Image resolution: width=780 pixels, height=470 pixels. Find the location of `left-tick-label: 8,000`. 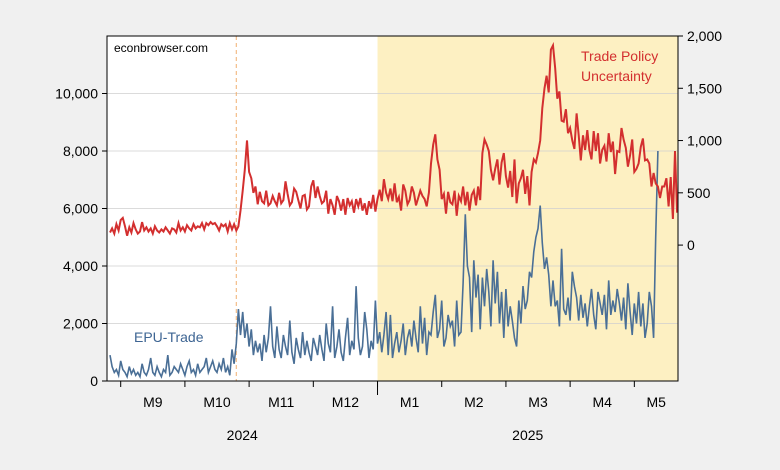

left-tick-label: 8,000 is located at coordinates (80, 151).